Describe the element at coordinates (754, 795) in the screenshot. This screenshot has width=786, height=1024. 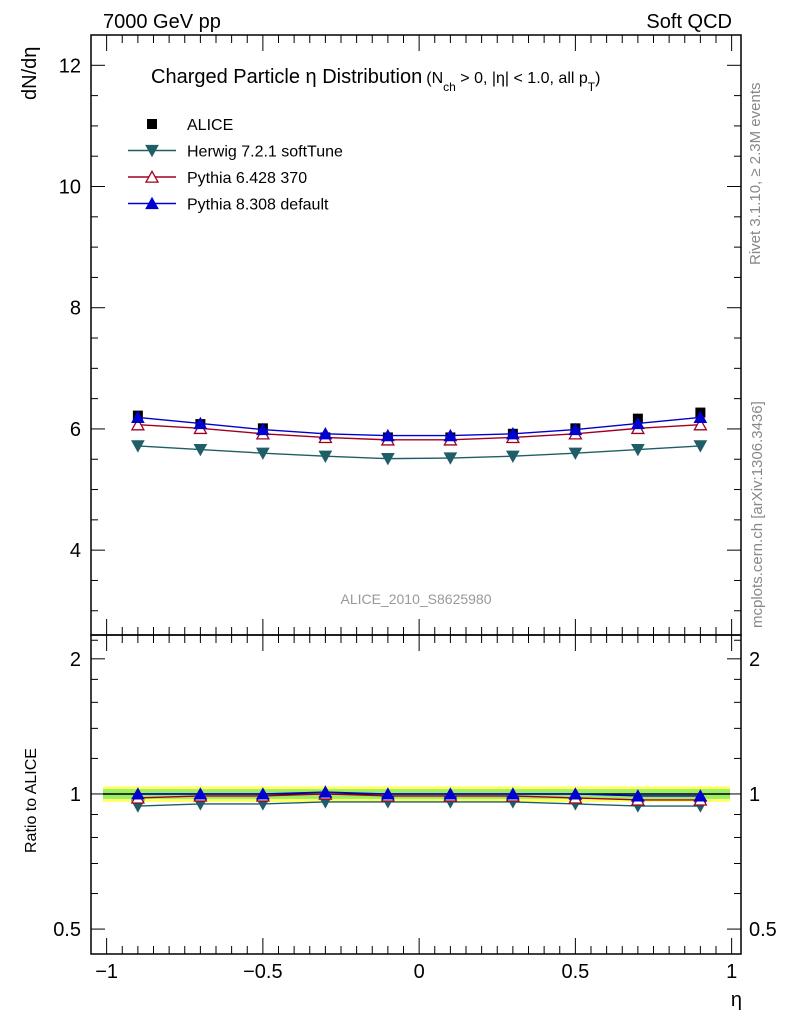
I see `ratio-ytick-label-right: 1` at that location.